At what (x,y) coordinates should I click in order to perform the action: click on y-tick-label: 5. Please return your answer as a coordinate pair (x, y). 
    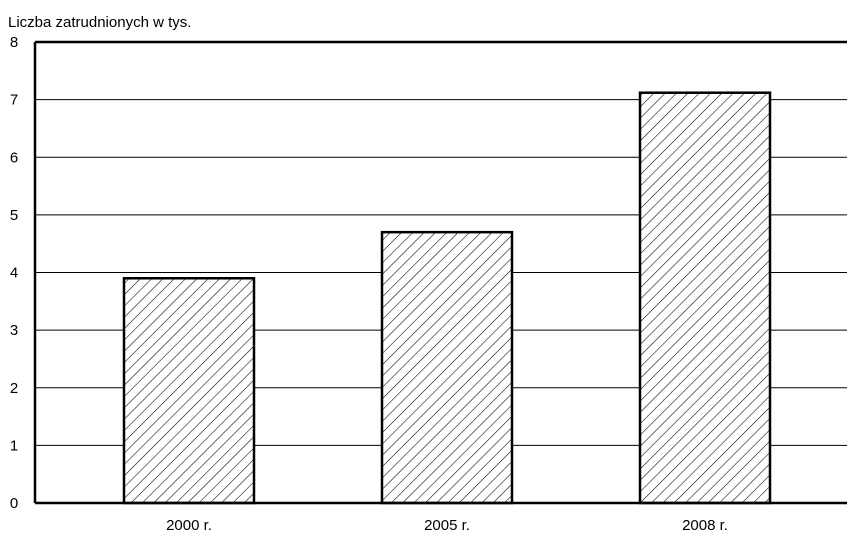
    Looking at the image, I should click on (14, 215).